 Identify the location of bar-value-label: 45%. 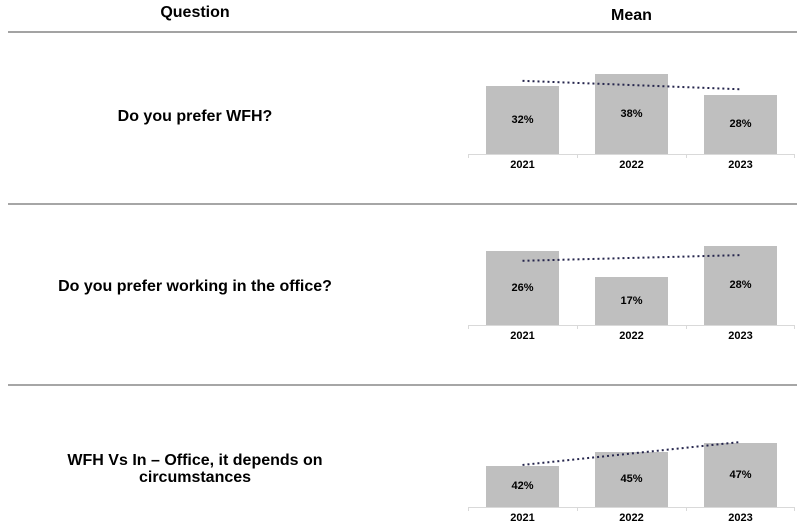
(631, 479).